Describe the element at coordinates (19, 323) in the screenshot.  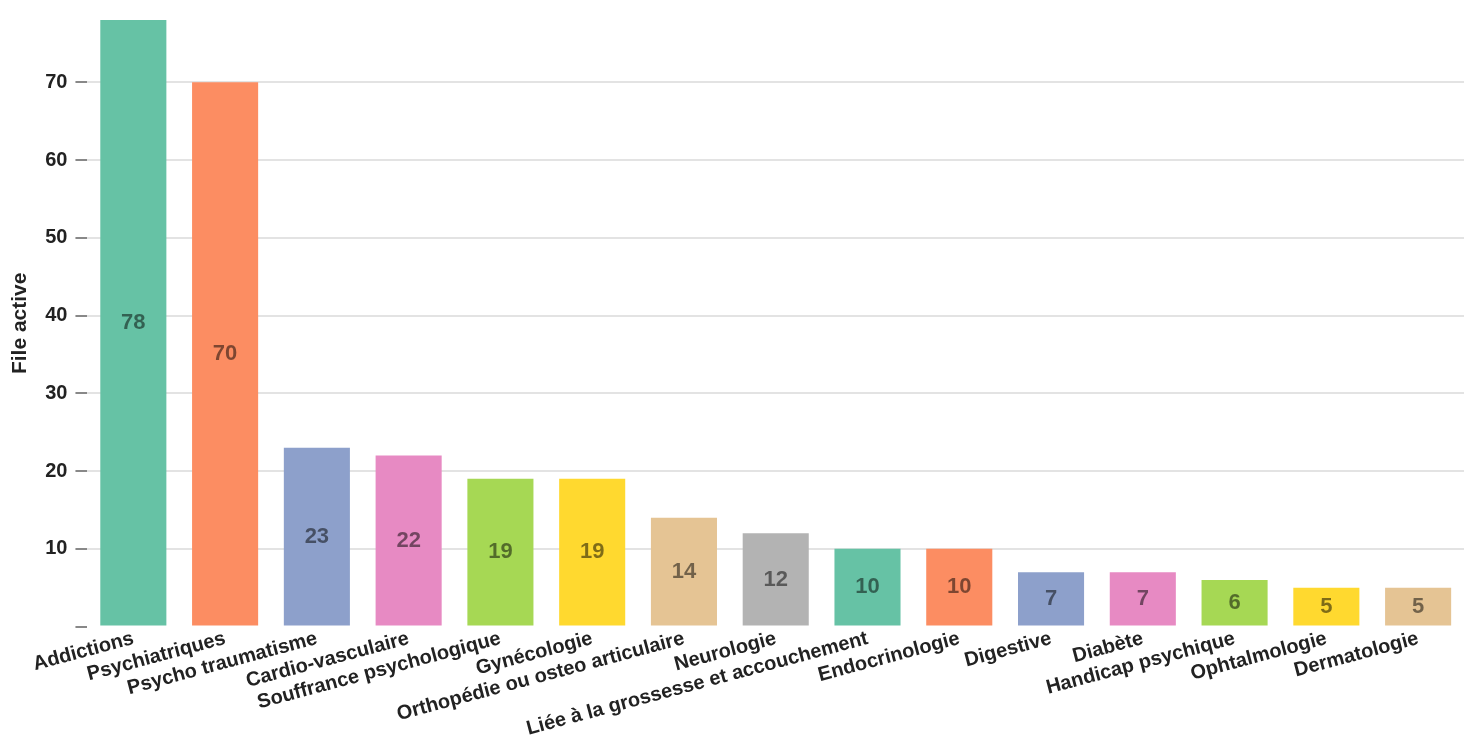
I see `y-axis-title: File active` at that location.